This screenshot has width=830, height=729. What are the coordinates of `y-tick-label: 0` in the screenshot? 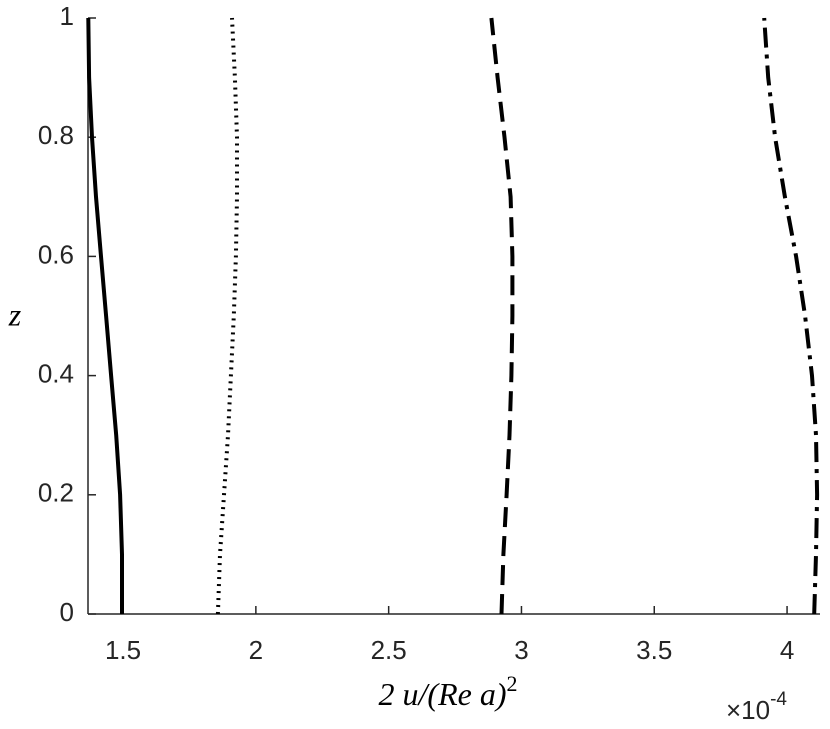 It's located at (67, 612).